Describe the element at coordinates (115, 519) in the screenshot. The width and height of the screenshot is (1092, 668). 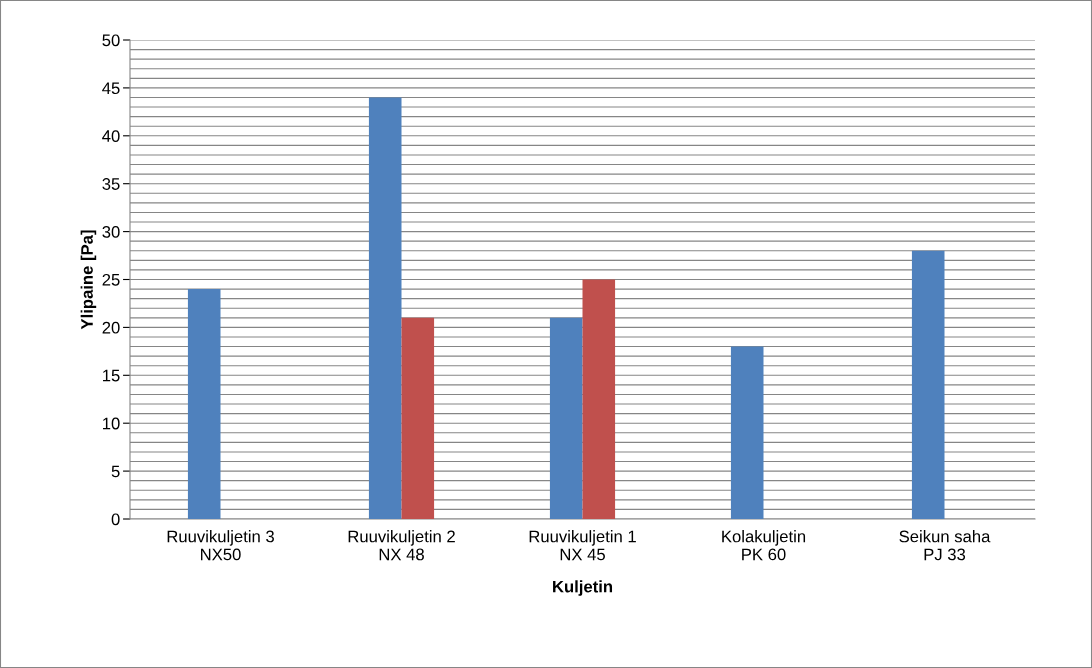
I see `y-tick-label: 0` at that location.